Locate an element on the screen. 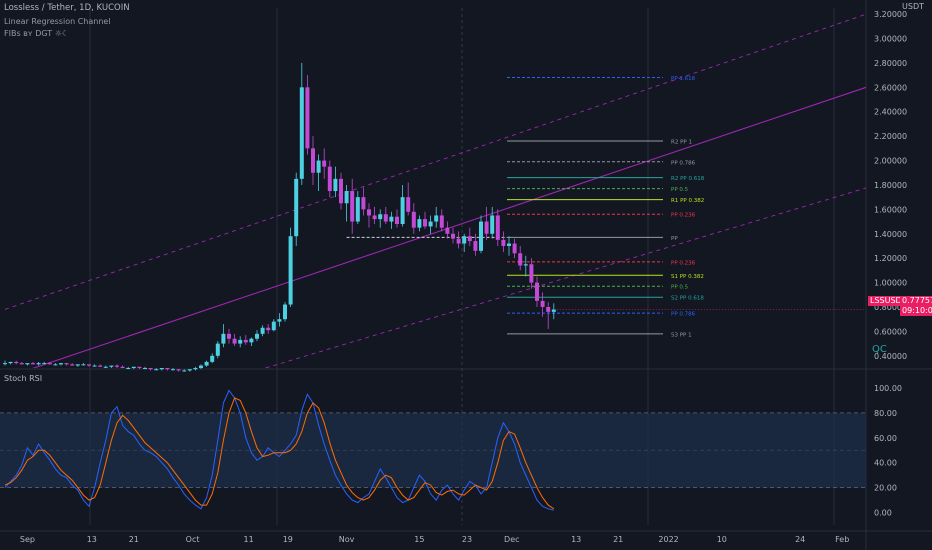 The image size is (932, 550). stoch-tick-label: 80.00 is located at coordinates (885, 413).